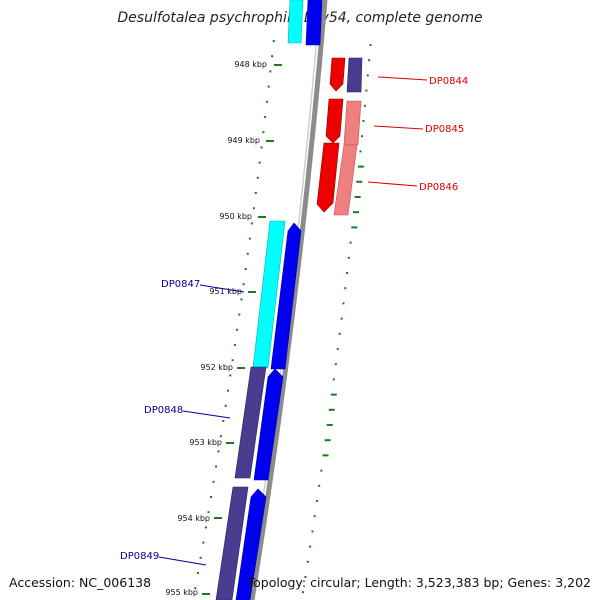 The height and width of the screenshot is (600, 600). I want to click on gene-label-dp0846: DP0846, so click(438, 187).